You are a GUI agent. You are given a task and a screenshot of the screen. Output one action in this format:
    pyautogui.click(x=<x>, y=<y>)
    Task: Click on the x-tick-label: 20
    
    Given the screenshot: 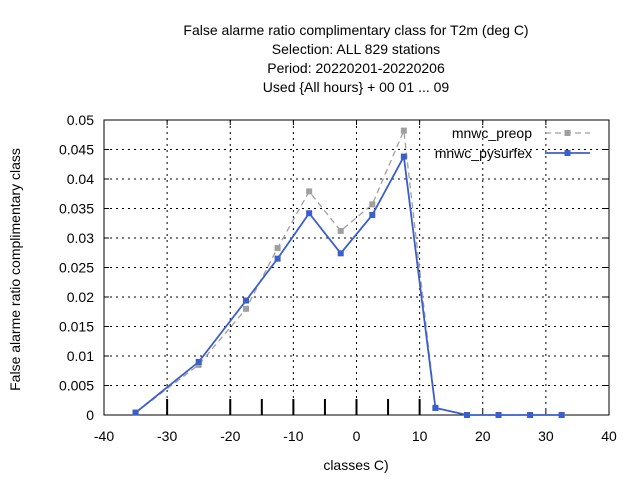 What is the action you would take?
    pyautogui.click(x=483, y=436)
    